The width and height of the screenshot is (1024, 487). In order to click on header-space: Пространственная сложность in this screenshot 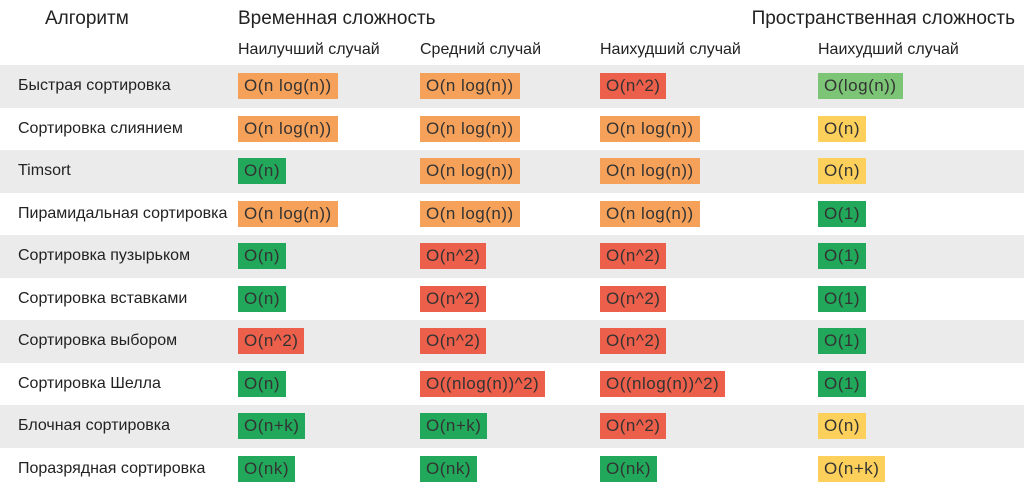, I will do `click(883, 18)`.